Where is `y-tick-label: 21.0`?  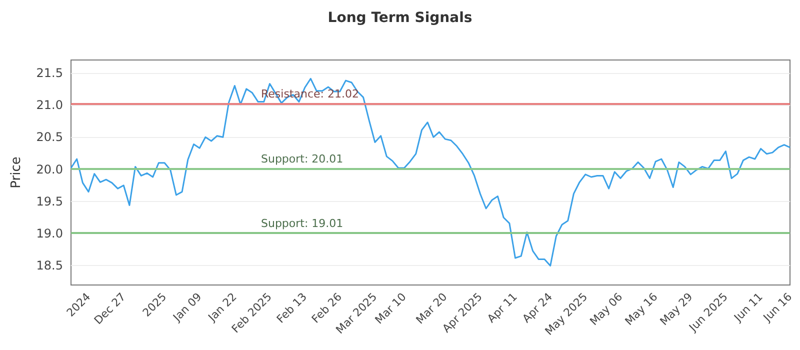
y-tick-label: 21.0 is located at coordinates (49, 105).